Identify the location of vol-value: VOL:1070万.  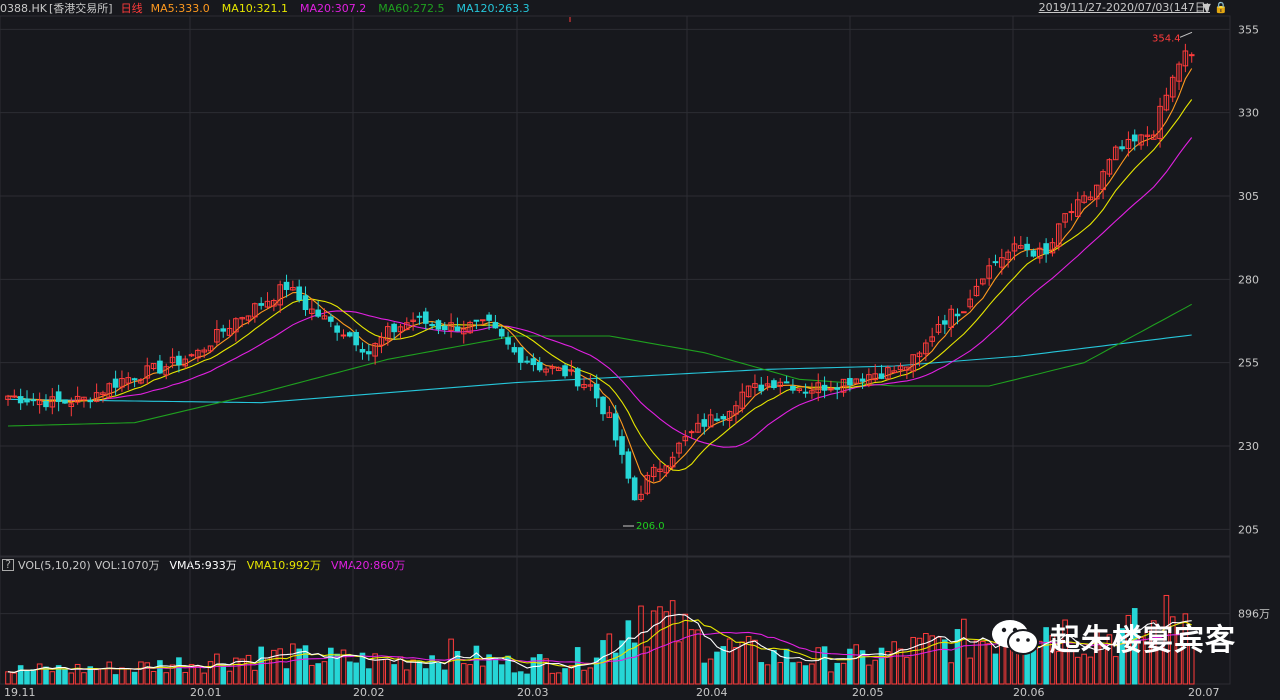
(127, 565).